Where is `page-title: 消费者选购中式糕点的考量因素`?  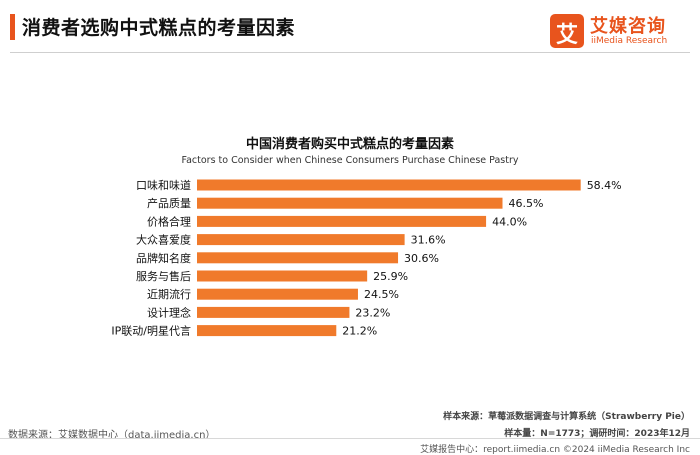 page-title: 消费者选购中式糕点的考量因素 is located at coordinates (159, 28).